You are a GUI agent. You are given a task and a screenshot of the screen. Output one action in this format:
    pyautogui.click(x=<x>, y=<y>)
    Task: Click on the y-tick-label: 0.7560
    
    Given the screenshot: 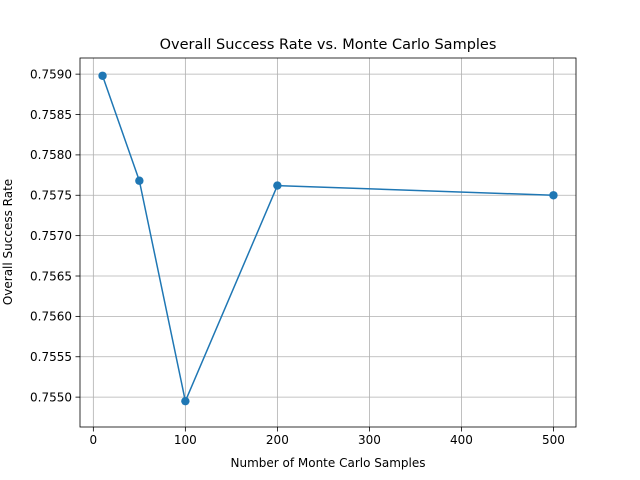 What is the action you would take?
    pyautogui.click(x=51, y=317)
    